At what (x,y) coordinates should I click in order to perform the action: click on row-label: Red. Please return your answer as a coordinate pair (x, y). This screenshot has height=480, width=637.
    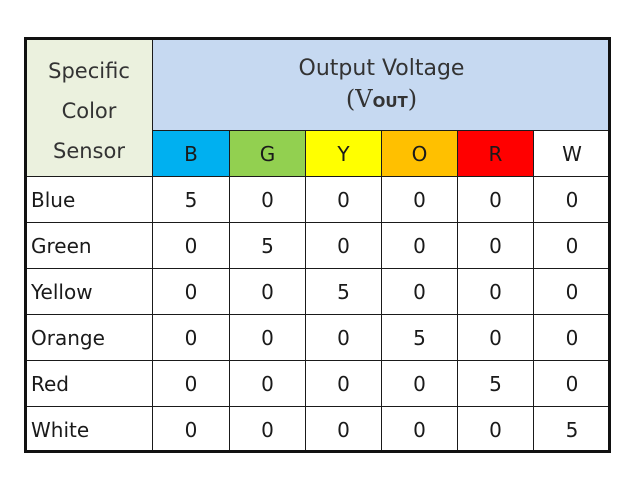
    Looking at the image, I should click on (89, 383).